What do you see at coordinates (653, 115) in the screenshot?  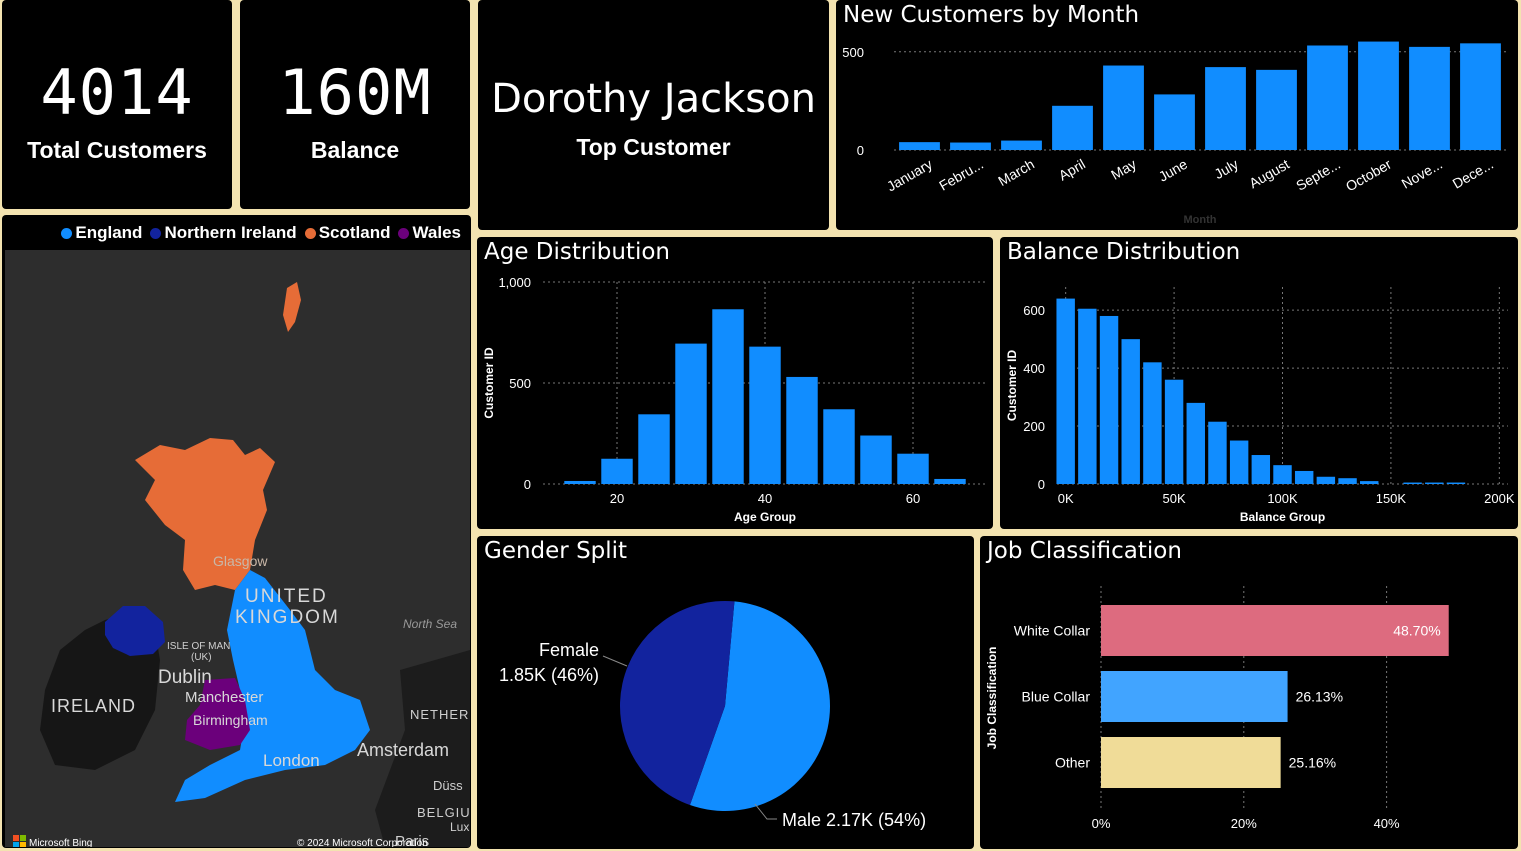 I see `kpi-top-customer: Dorothy Jackson Top Customer` at bounding box center [653, 115].